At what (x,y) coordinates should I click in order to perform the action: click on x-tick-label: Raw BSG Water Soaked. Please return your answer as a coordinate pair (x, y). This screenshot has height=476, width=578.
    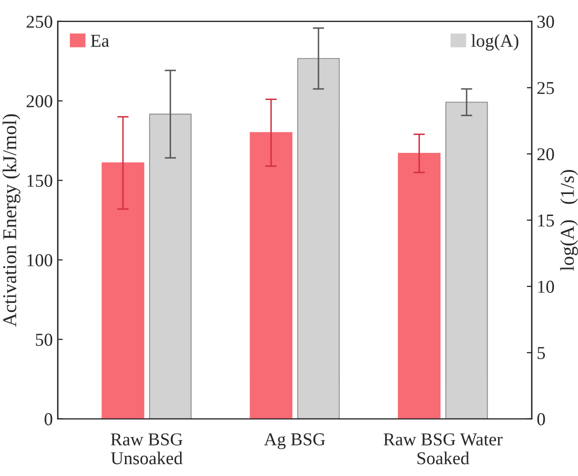
    Looking at the image, I should click on (443, 448).